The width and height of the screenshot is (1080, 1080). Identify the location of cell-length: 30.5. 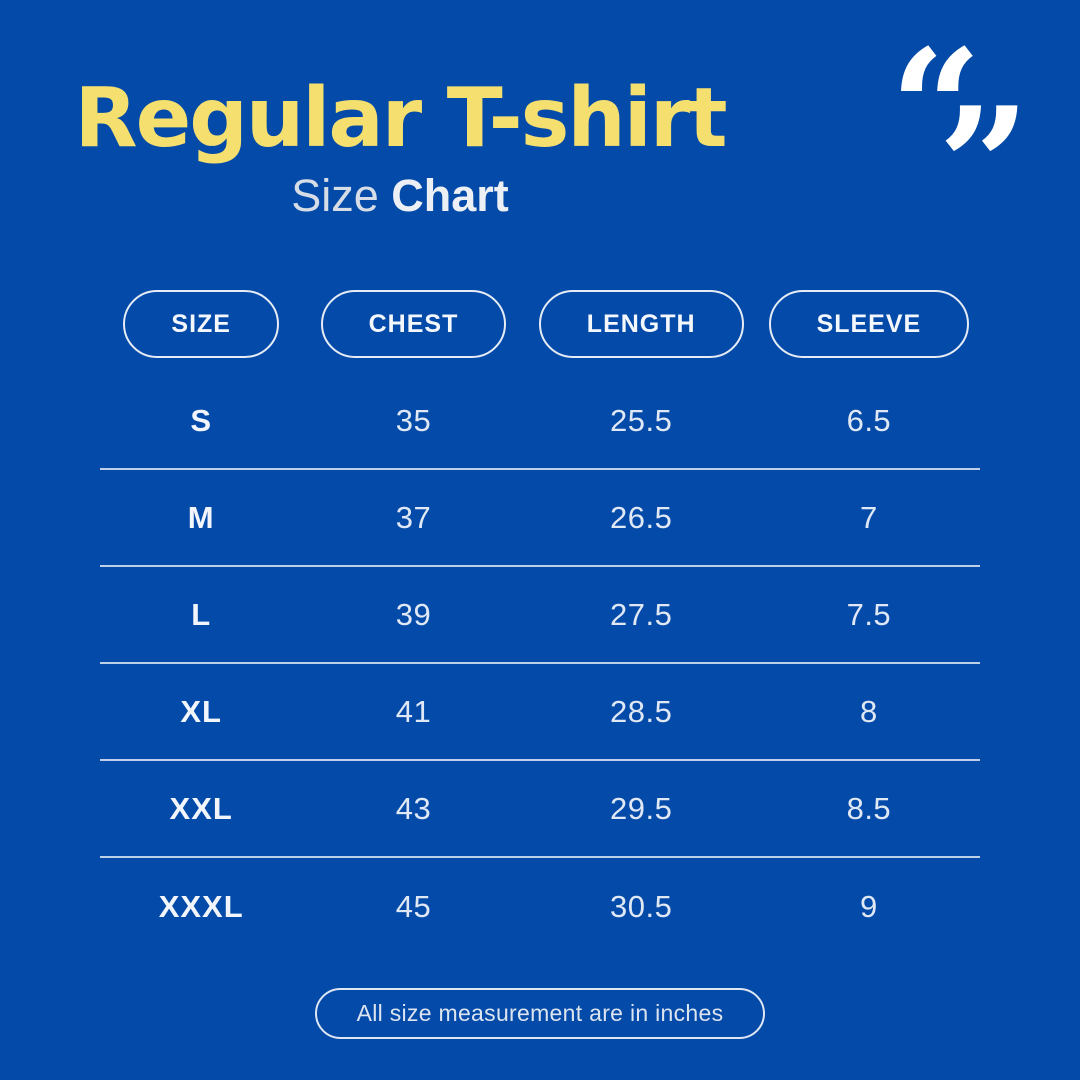
(641, 906).